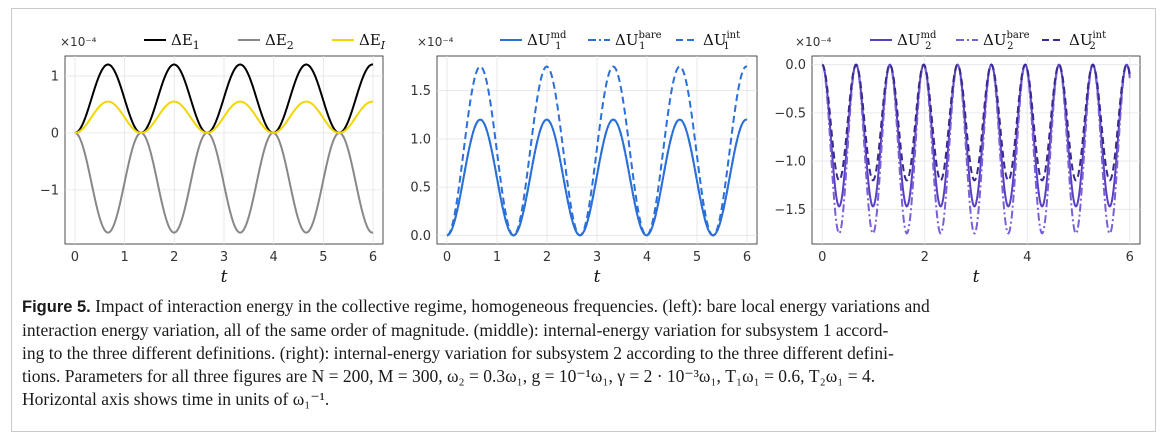 The height and width of the screenshot is (441, 1167). Describe the element at coordinates (1087, 41) in the screenshot. I see `legend-label: ΔUint 2` at that location.